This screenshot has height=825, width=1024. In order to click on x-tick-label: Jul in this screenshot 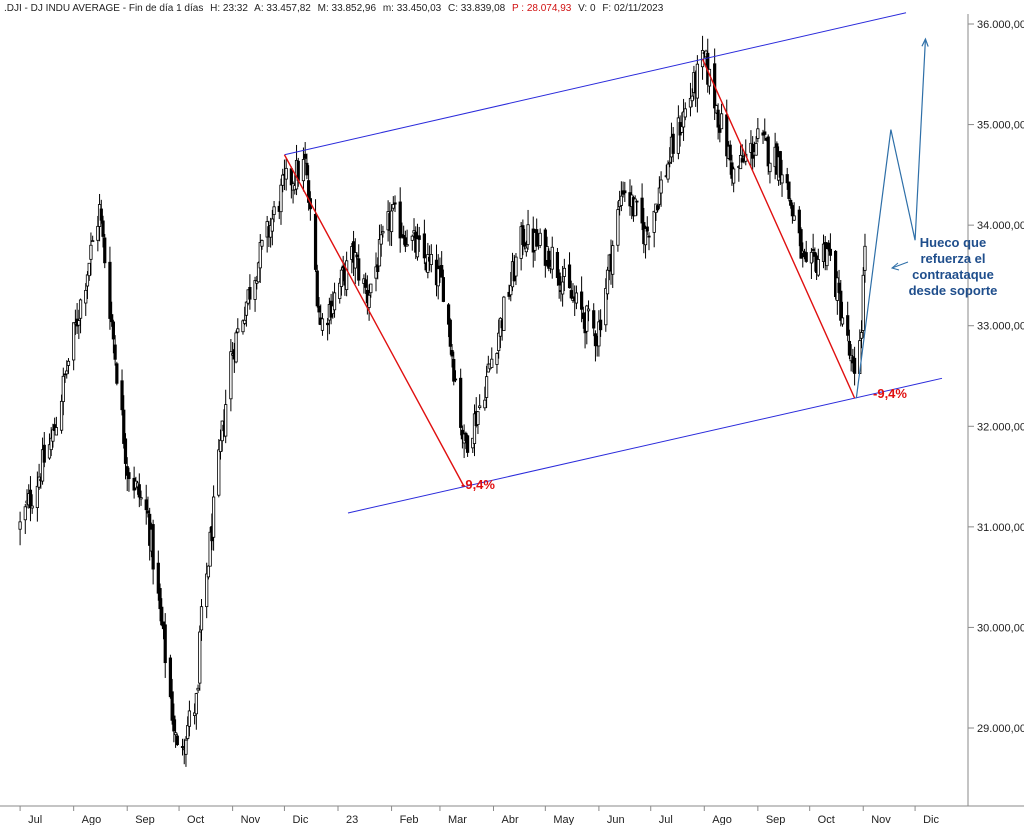, I will do `click(666, 819)`.